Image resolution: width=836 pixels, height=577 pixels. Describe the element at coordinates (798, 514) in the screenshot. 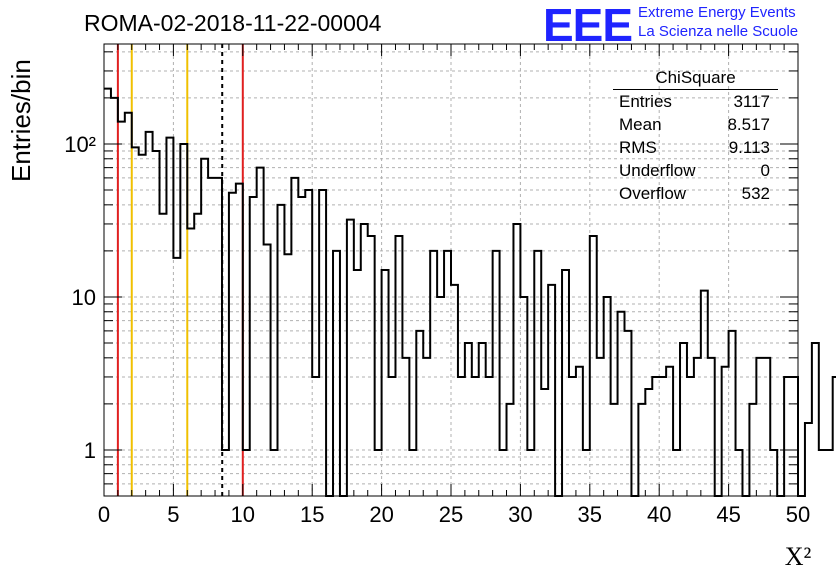

I see `x-tick-label: 50` at that location.